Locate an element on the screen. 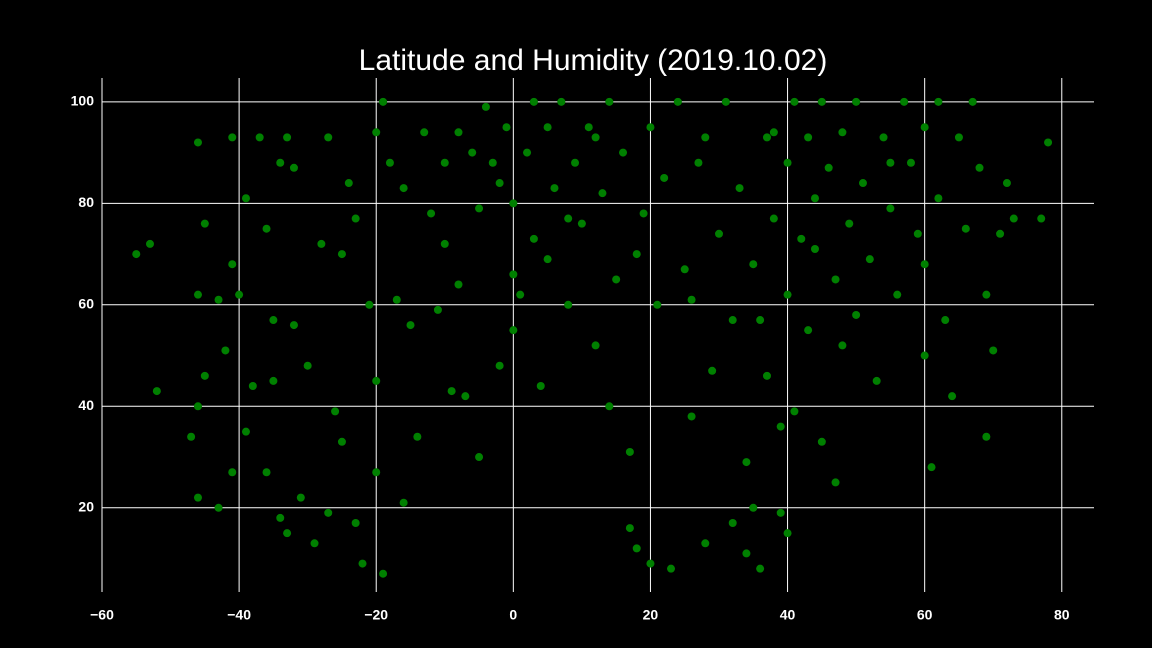 The height and width of the screenshot is (648, 1152). y-tick-label: 100 is located at coordinates (83, 101).